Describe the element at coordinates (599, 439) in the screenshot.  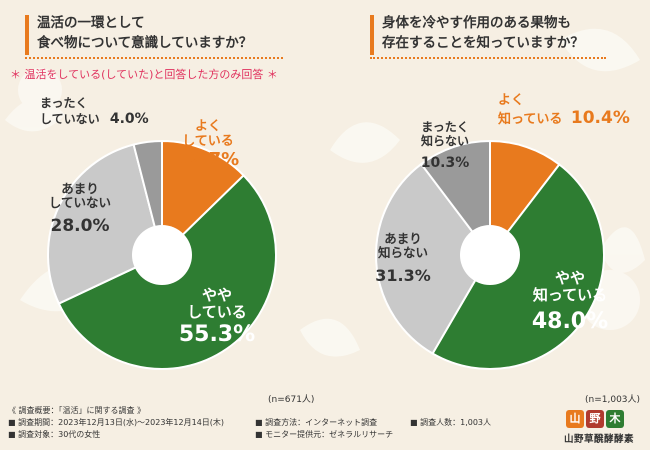
I see `logo-text: 山野草醗酵酵素` at that location.